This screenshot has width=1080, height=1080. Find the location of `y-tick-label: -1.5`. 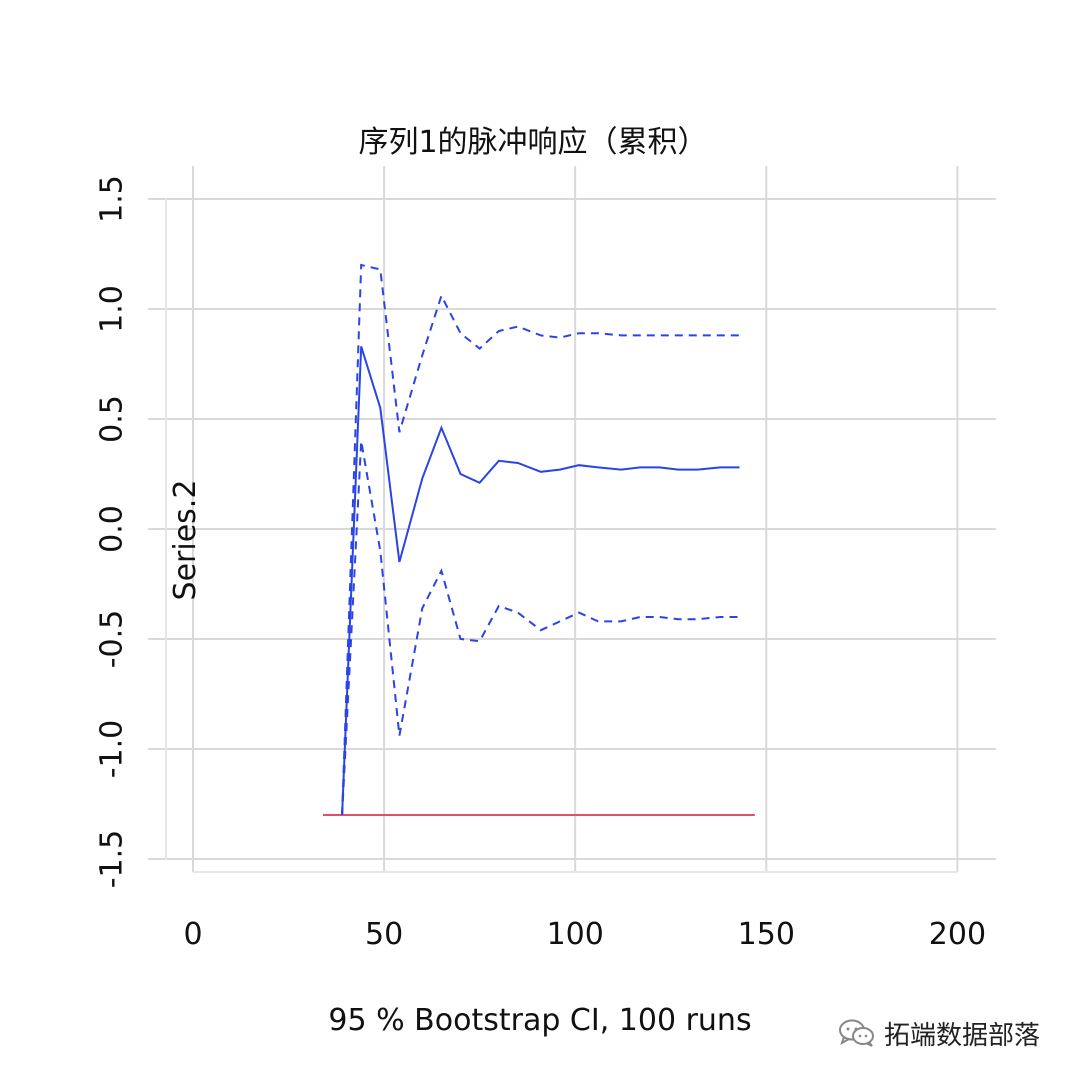

y-tick-label: -1.5 is located at coordinates (112, 859).